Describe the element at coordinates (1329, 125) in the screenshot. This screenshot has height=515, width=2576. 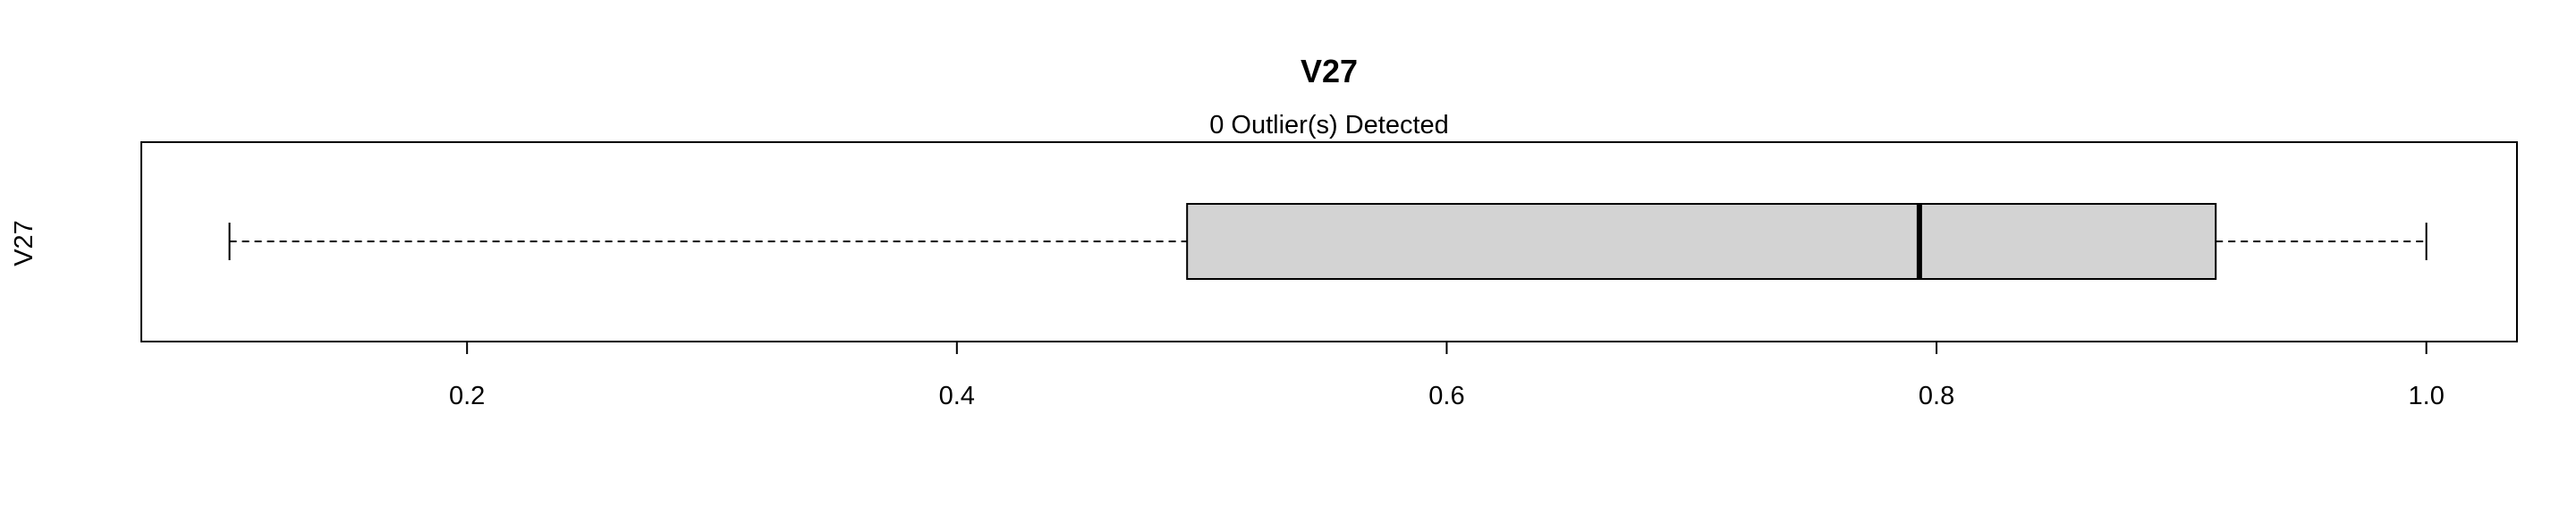
I see `chart-subtitle: 0 Outlier(s) Detected` at that location.